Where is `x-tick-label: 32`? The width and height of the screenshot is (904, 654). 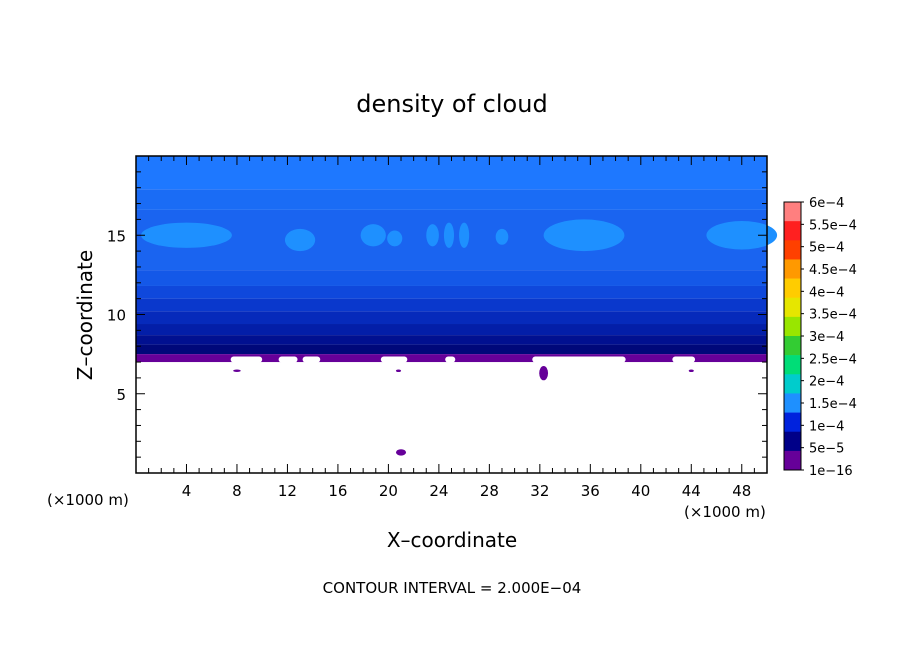
x-tick-label: 32 is located at coordinates (539, 491).